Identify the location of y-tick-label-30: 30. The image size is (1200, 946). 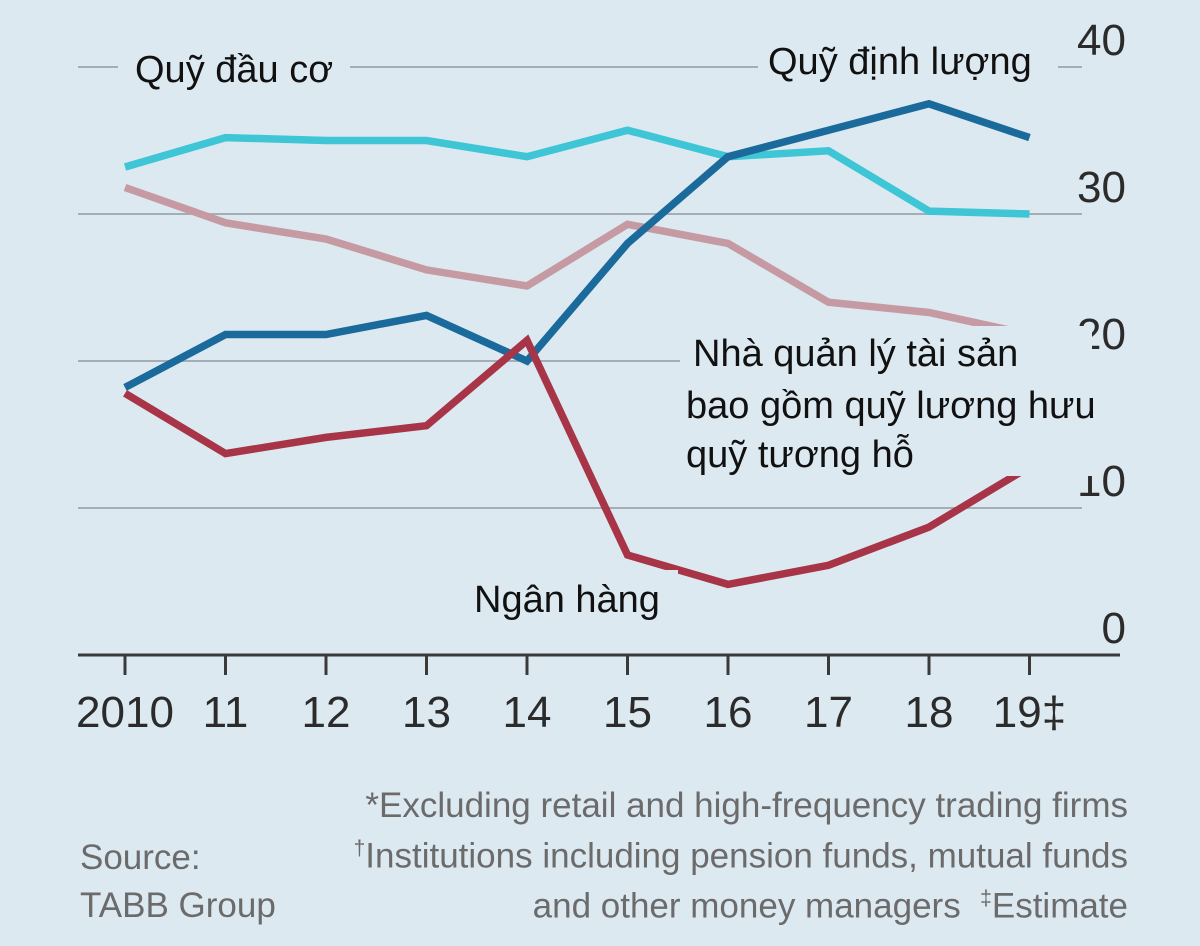
(1101, 187).